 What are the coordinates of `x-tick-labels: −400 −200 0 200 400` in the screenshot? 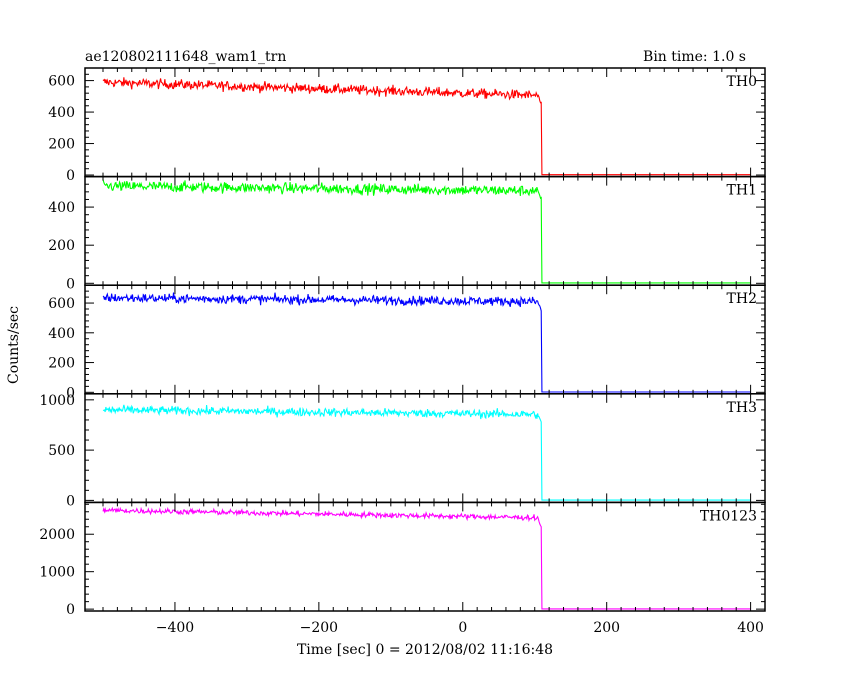 It's located at (460, 628).